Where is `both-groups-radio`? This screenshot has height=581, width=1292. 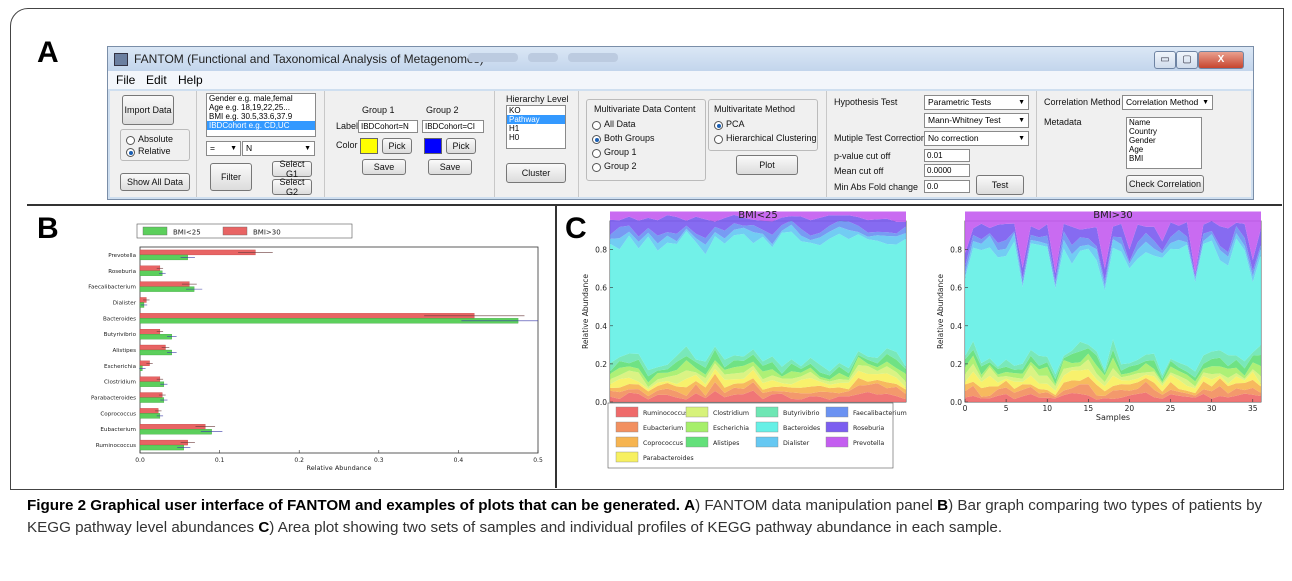
both-groups-radio is located at coordinates (596, 139).